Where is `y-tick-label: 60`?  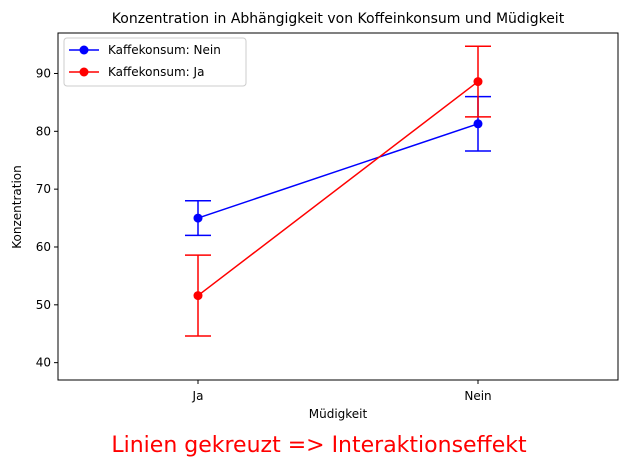
y-tick-label: 60 is located at coordinates (43, 247).